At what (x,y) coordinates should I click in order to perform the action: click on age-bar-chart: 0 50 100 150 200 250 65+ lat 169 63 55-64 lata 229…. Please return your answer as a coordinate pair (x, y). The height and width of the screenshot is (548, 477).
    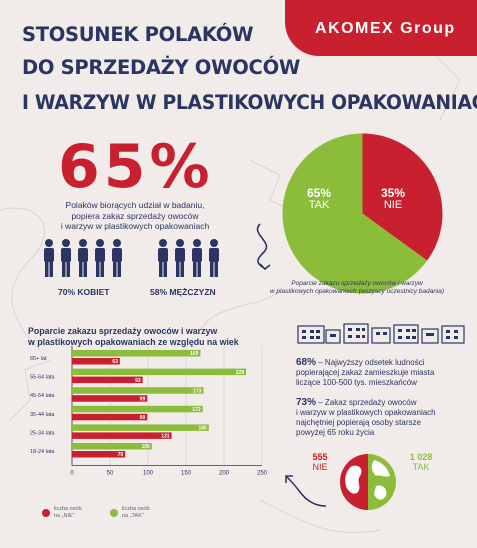
    Looking at the image, I should click on (149, 411).